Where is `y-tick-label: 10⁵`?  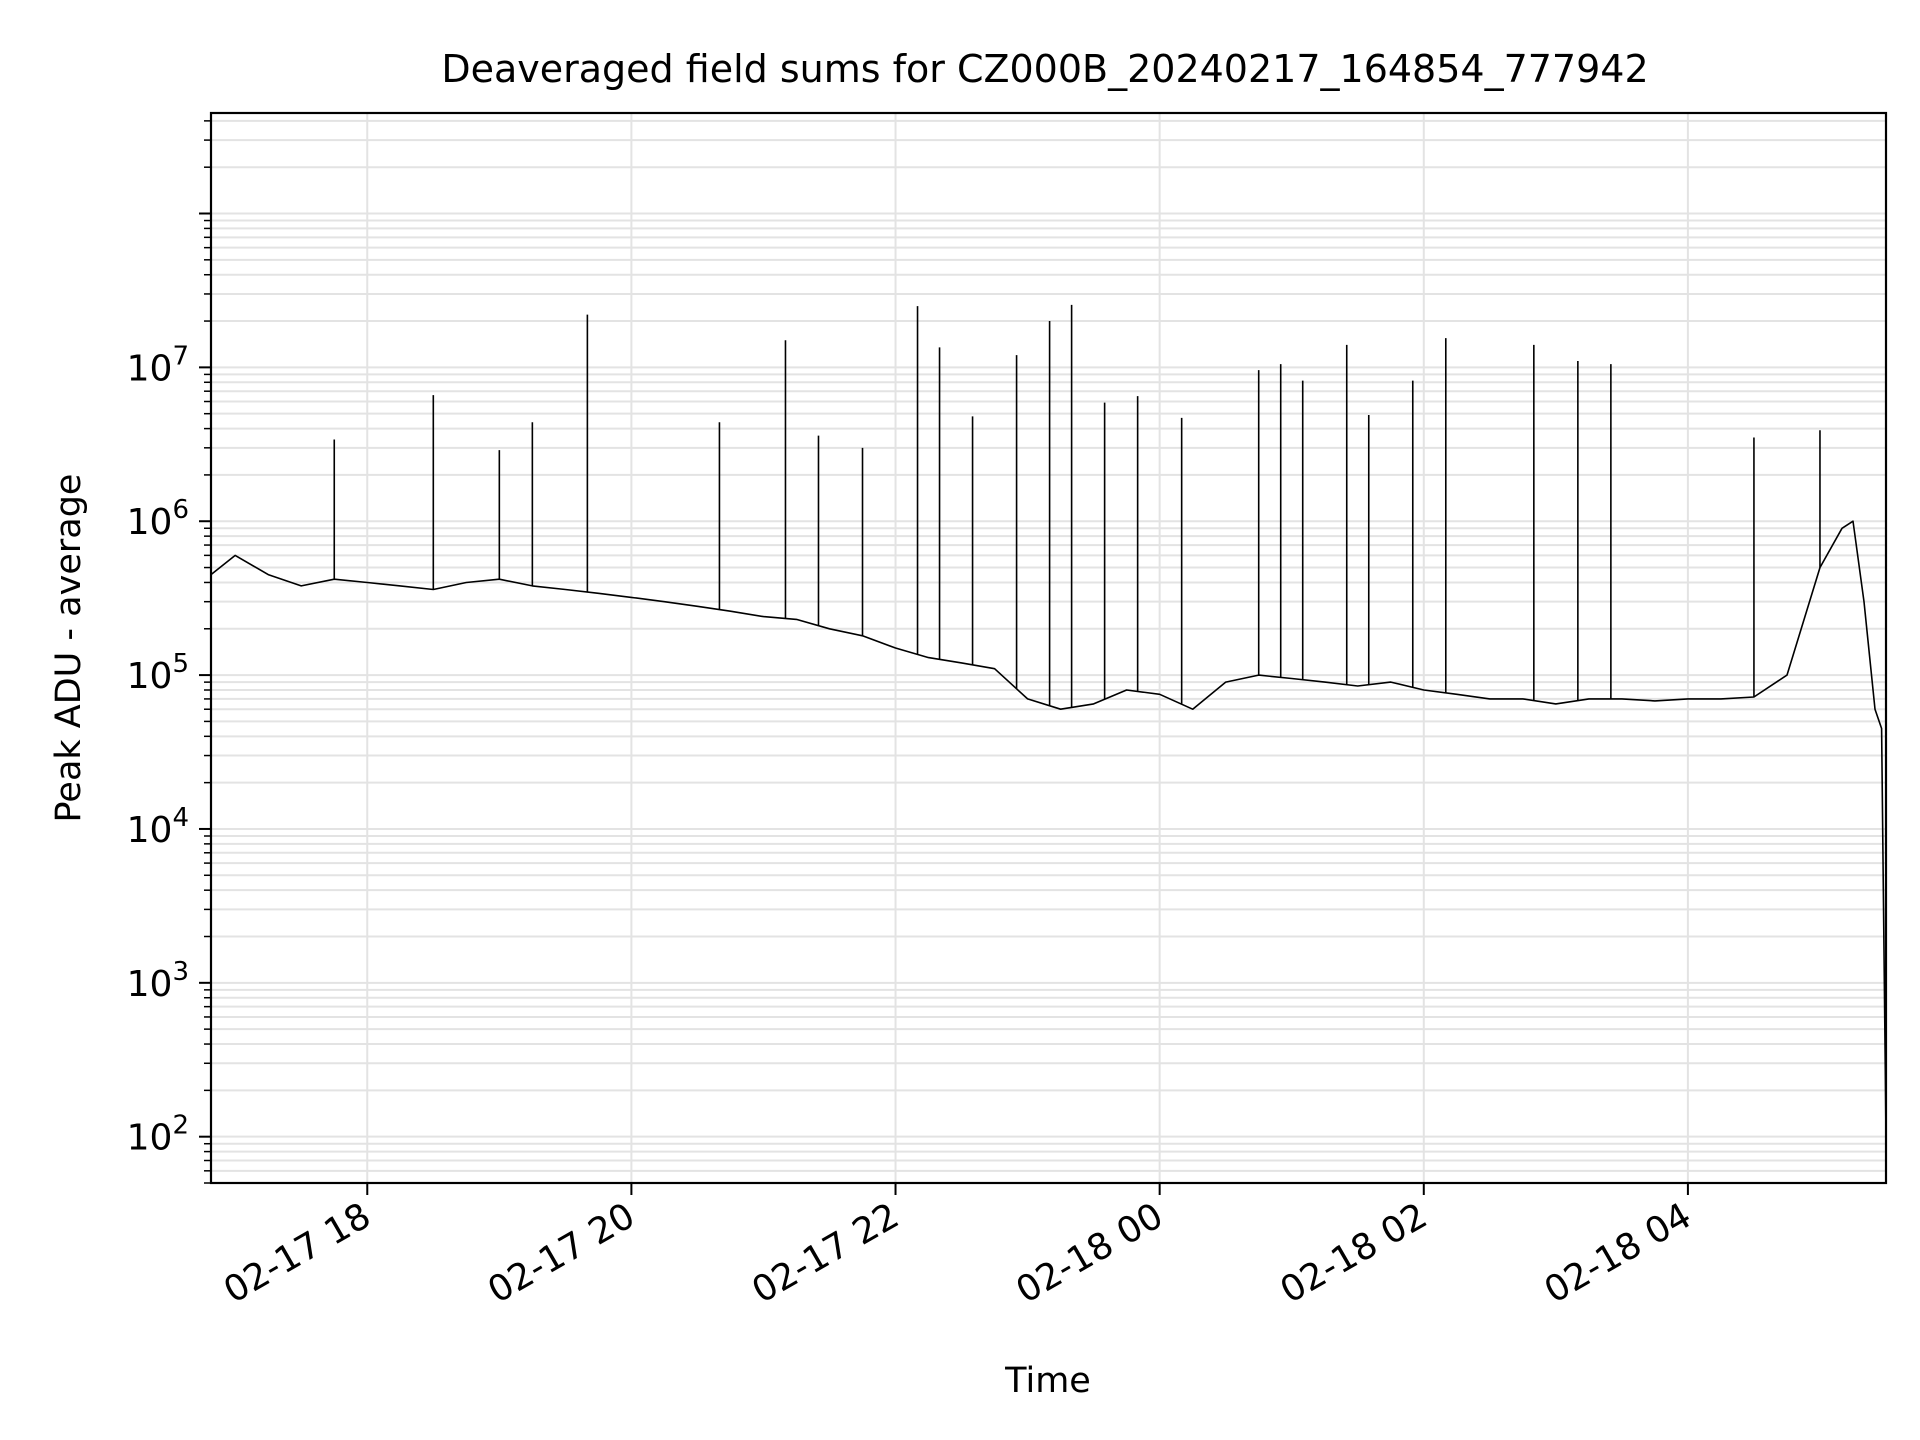 y-tick-label: 10⁵ is located at coordinates (158, 673).